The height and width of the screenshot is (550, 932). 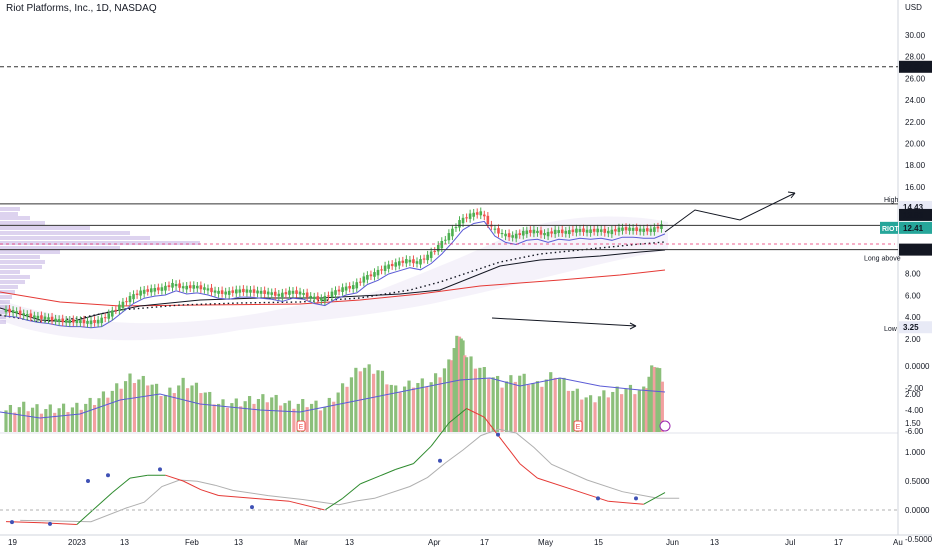 What do you see at coordinates (915, 144) in the screenshot?
I see `price-tick: 20.00` at bounding box center [915, 144].